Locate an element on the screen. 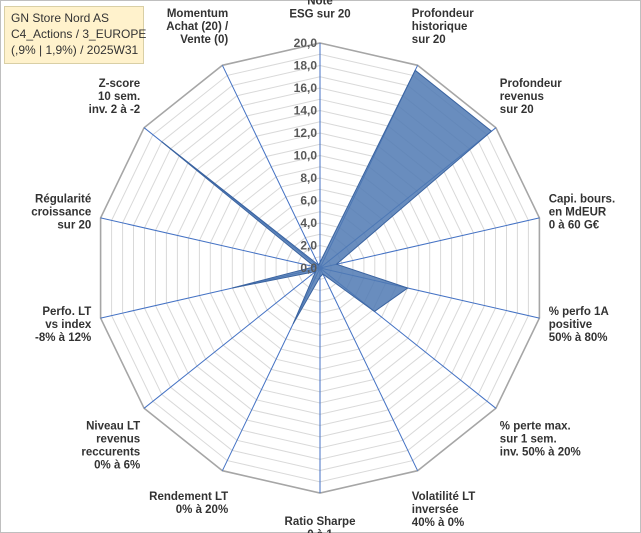 This screenshot has width=641, height=533. category-label: Momentum Achat (20) / Vente (0) is located at coordinates (197, 27).